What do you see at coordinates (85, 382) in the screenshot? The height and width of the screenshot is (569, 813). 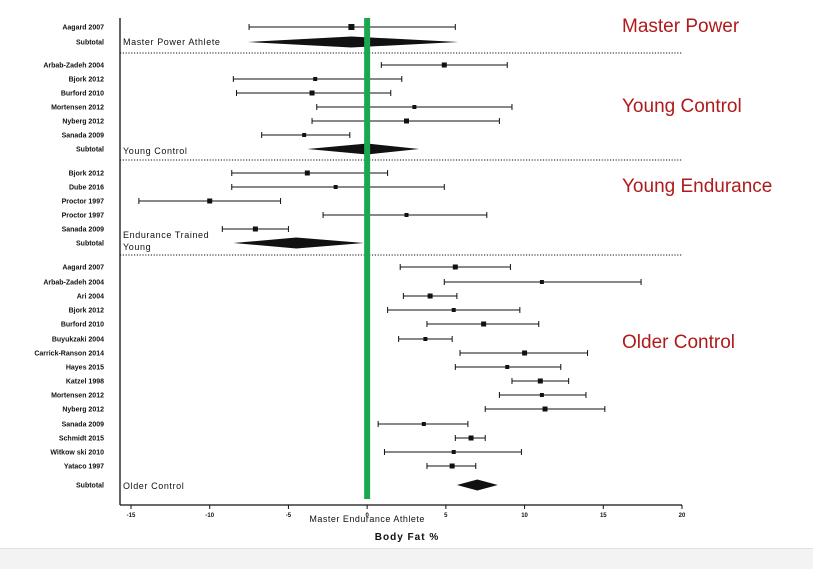 I see `study-label: Katzel 1998` at bounding box center [85, 382].